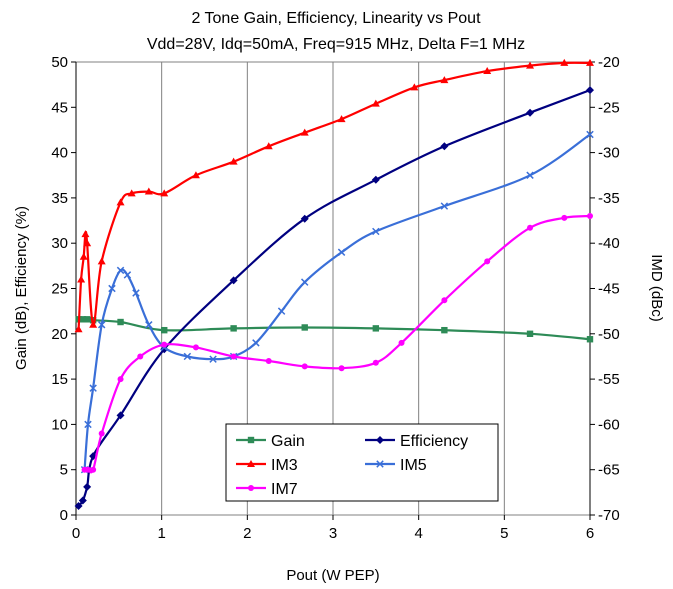  I want to click on legend-label-gain: Gain, so click(288, 441).